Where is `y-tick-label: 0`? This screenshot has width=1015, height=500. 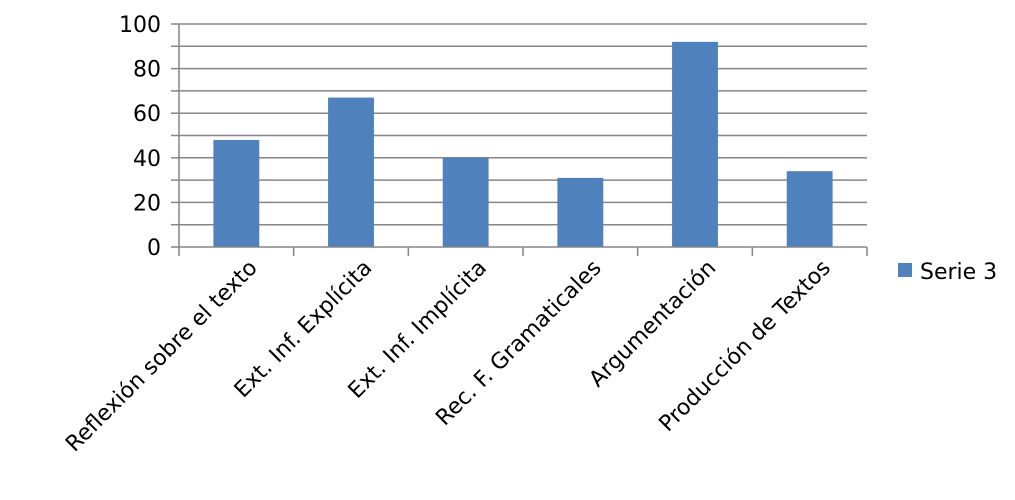
y-tick-label: 0 is located at coordinates (154, 248).